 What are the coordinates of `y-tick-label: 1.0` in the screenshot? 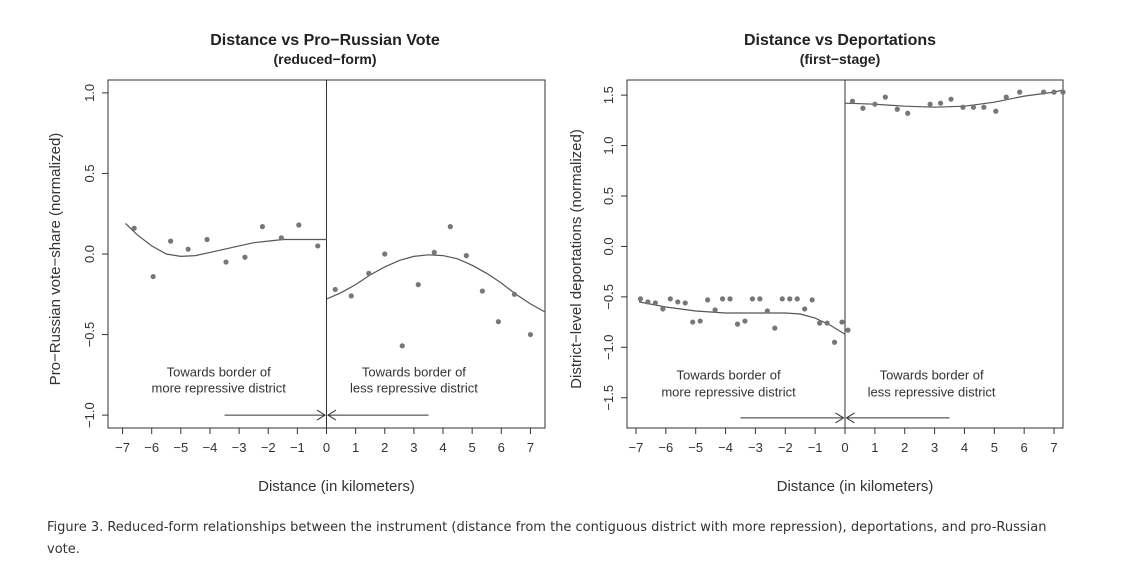 It's located at (89, 93).